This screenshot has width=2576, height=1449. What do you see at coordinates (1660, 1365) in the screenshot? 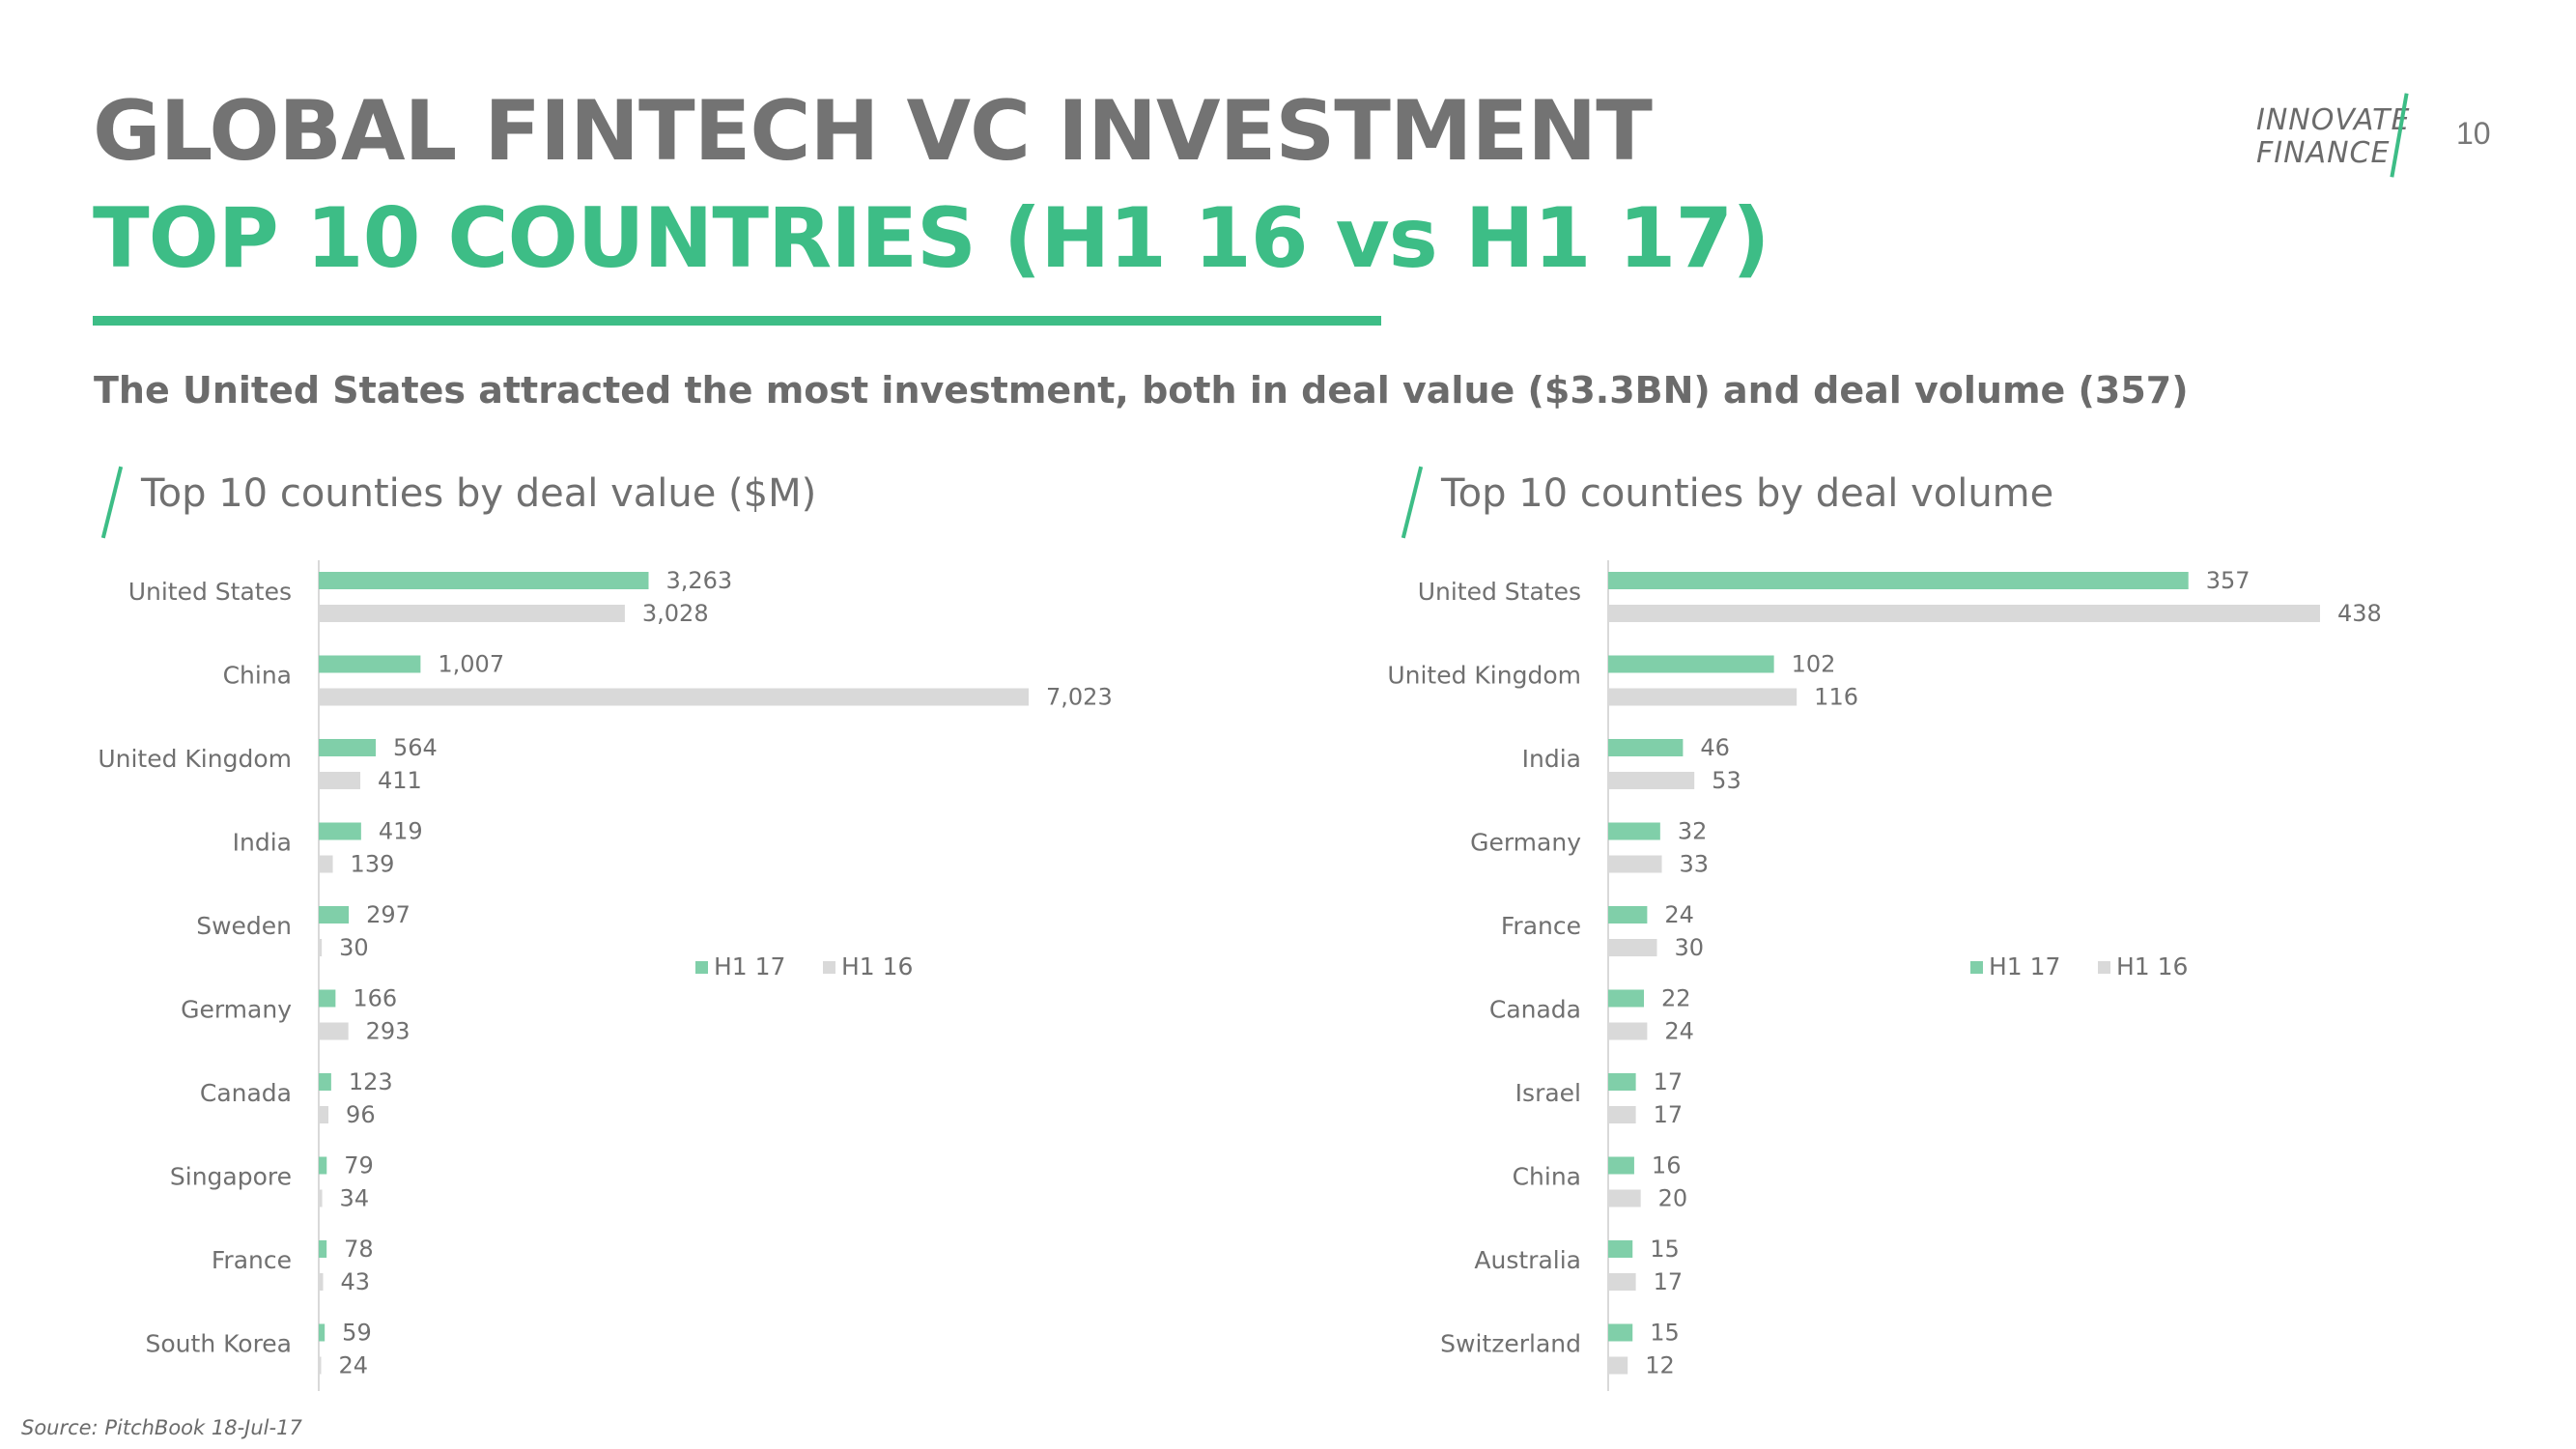
I see `data-label-h1-16-switzerland: 12` at bounding box center [1660, 1365].